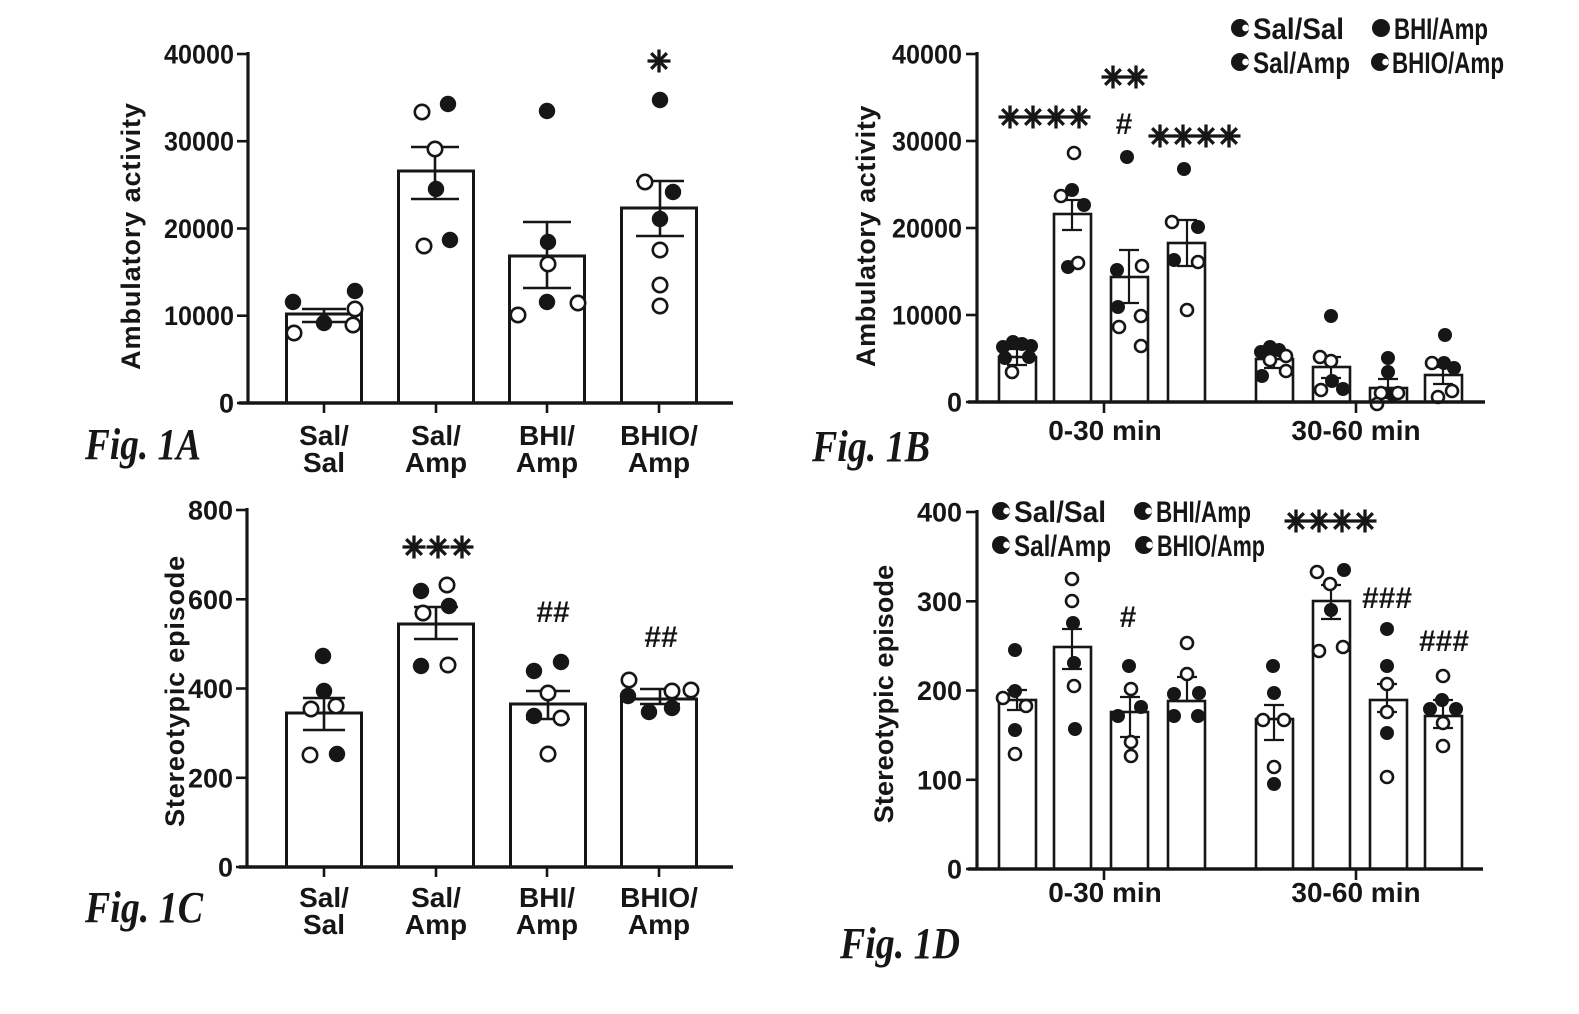  I want to click on svg-text: 300, so click(939, 602).